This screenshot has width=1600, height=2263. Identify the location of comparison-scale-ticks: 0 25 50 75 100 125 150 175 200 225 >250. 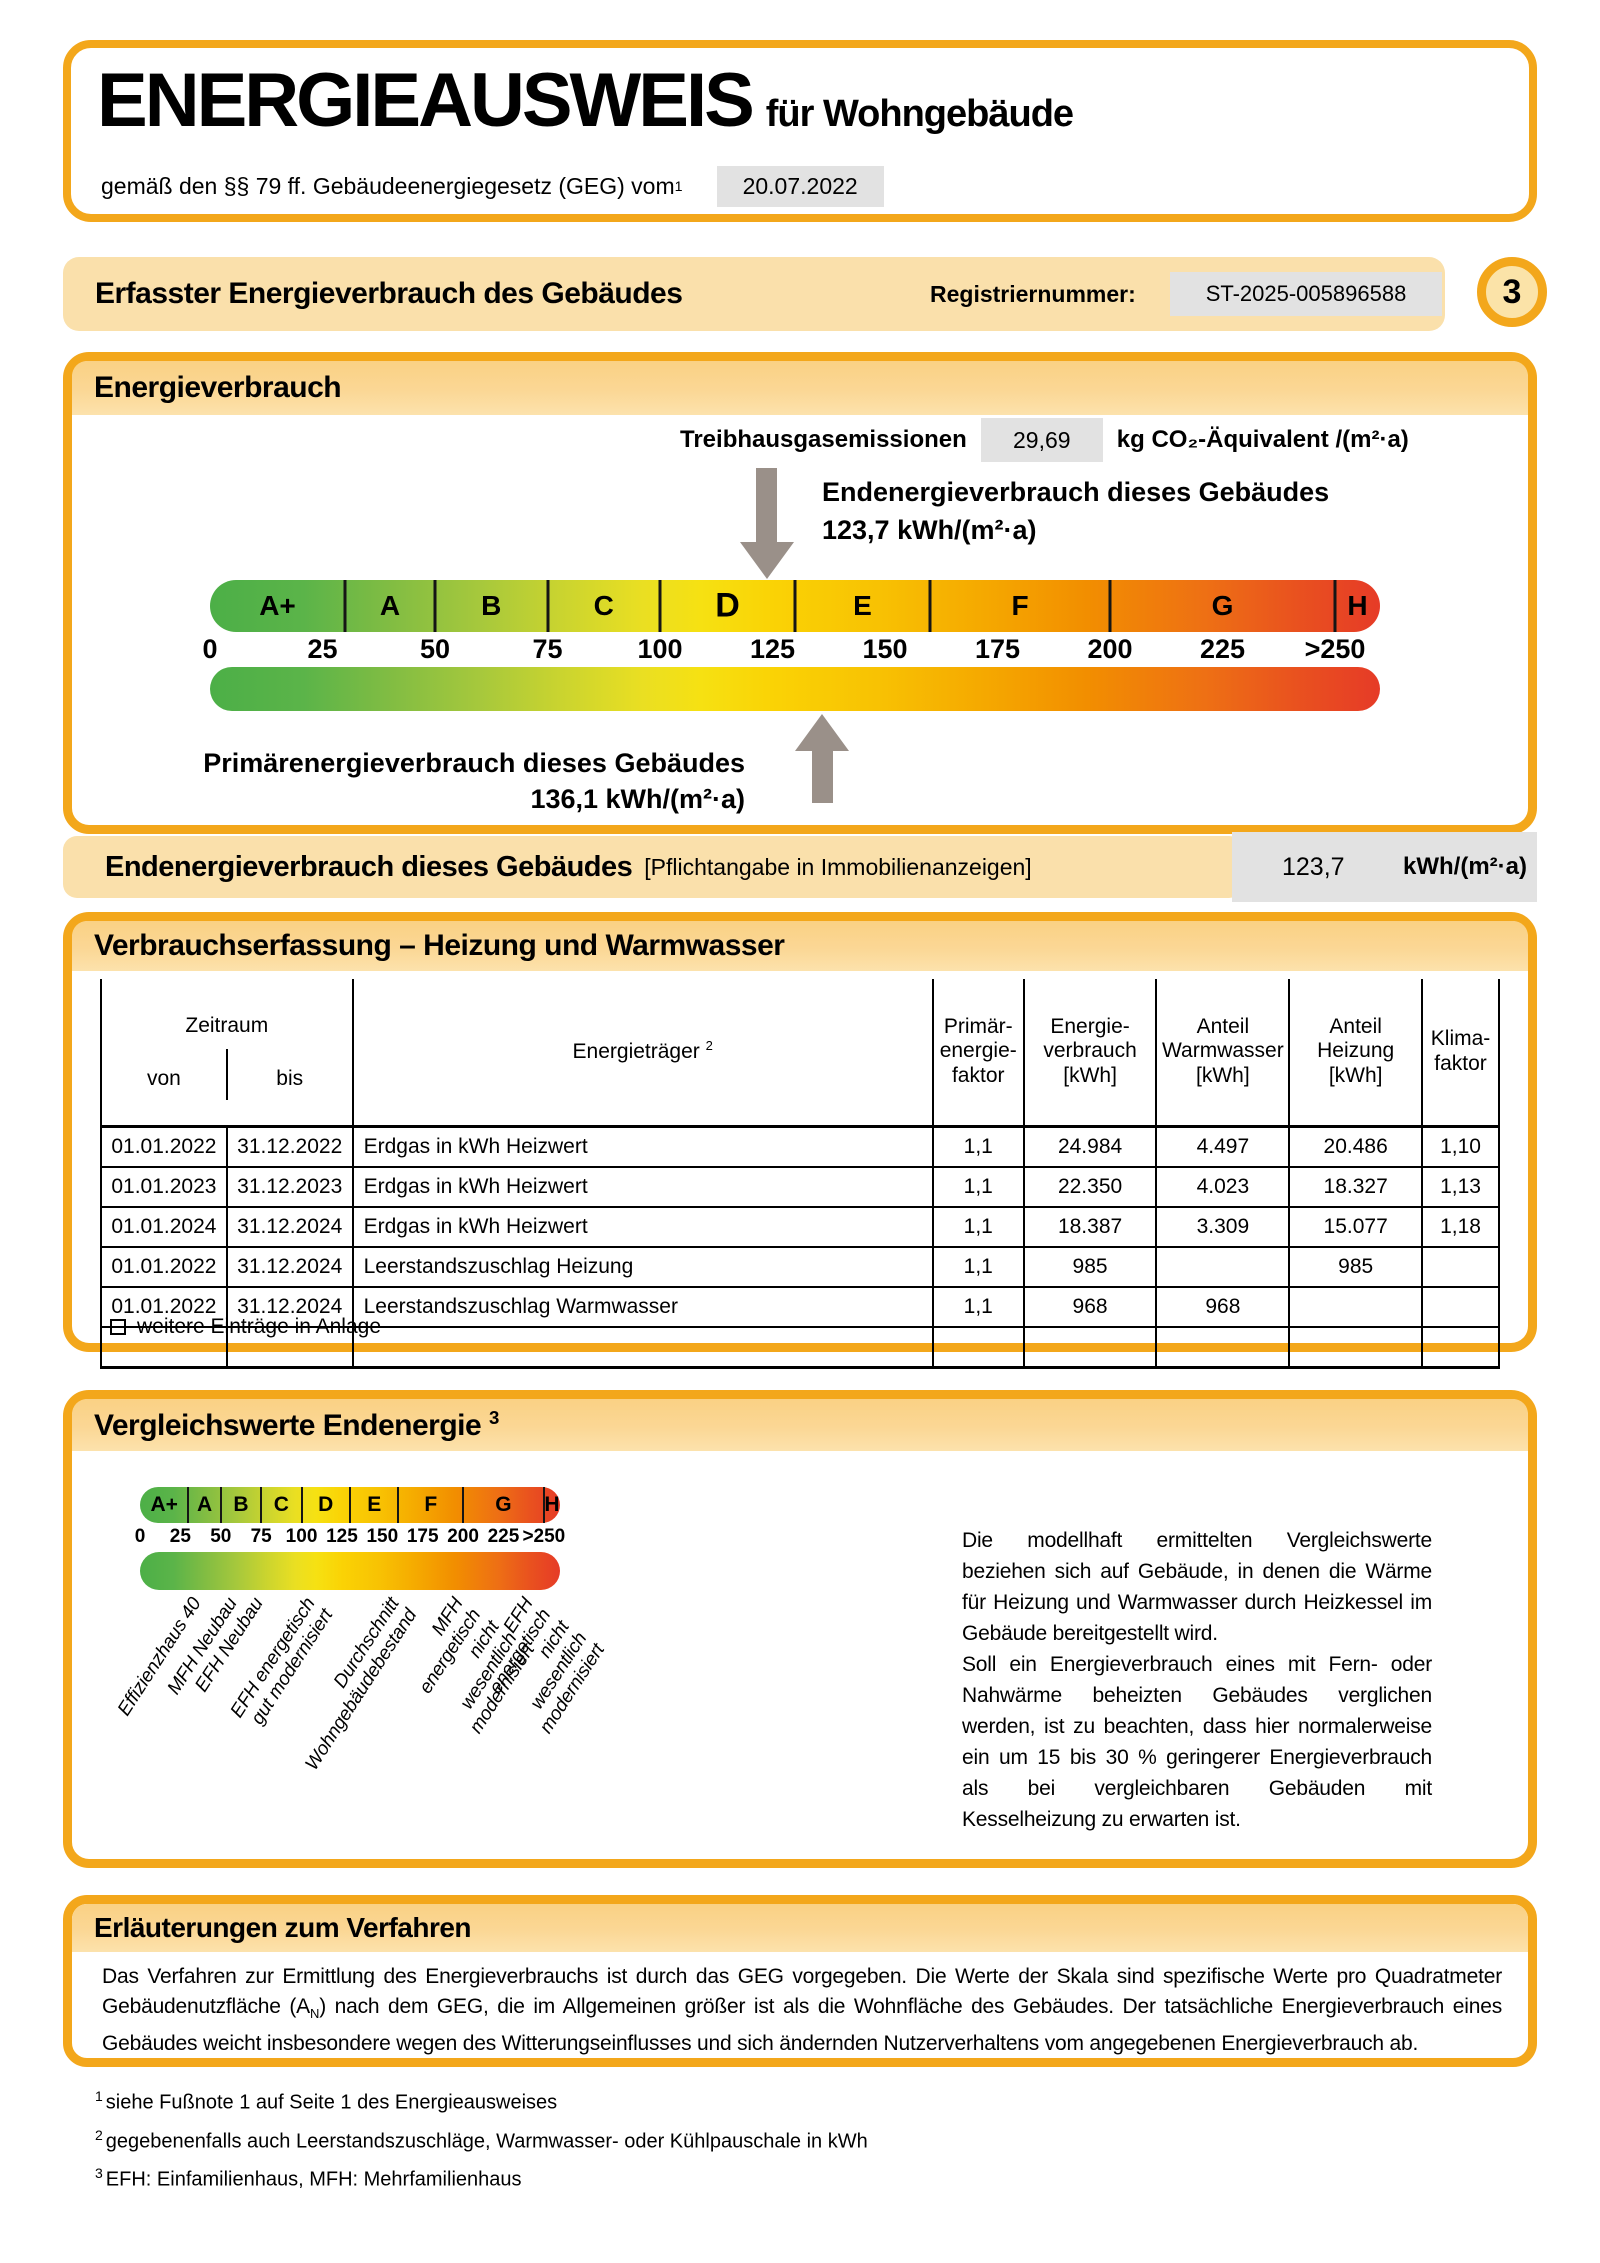
(350, 1537).